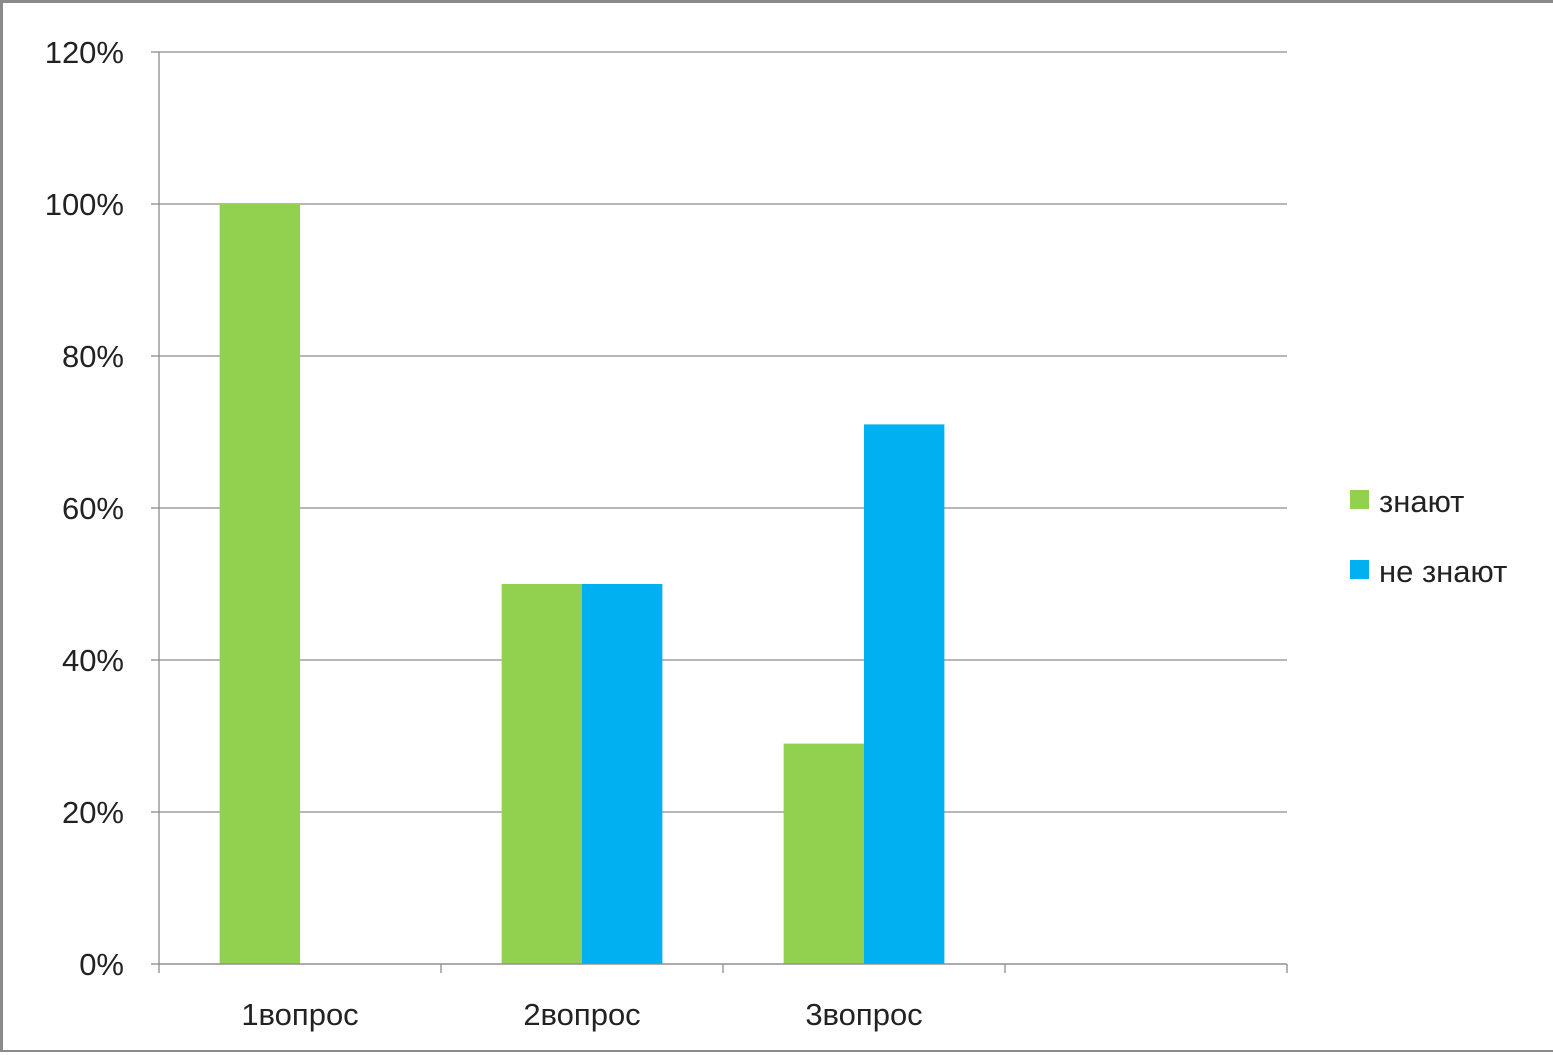 The image size is (1553, 1055). I want to click on x-tick-label: 3вопрос, so click(863, 1014).